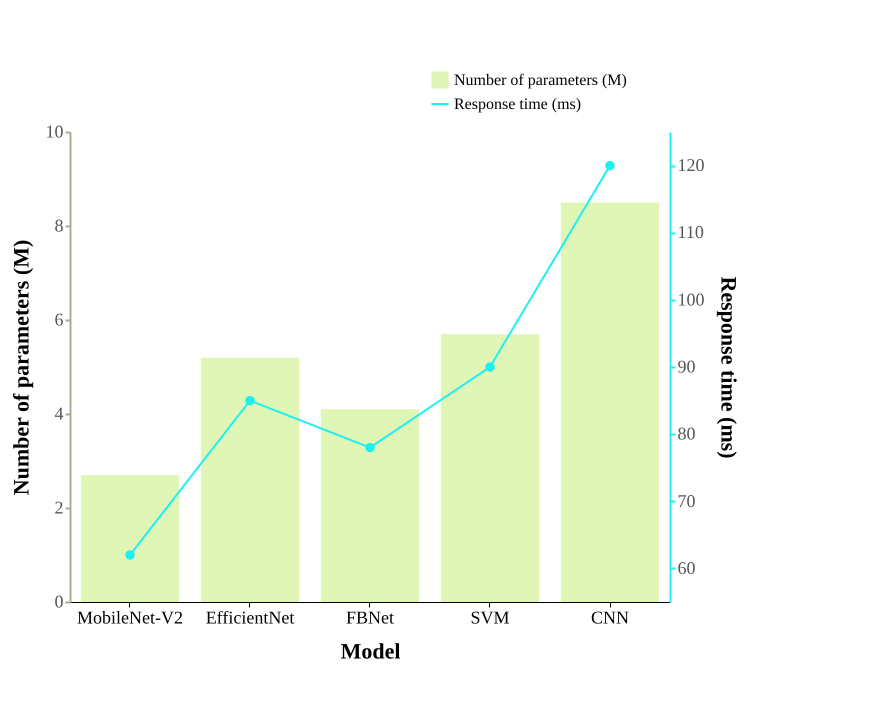 This screenshot has width=893, height=713. I want to click on y2-axis-title: Response time (ms), so click(729, 367).